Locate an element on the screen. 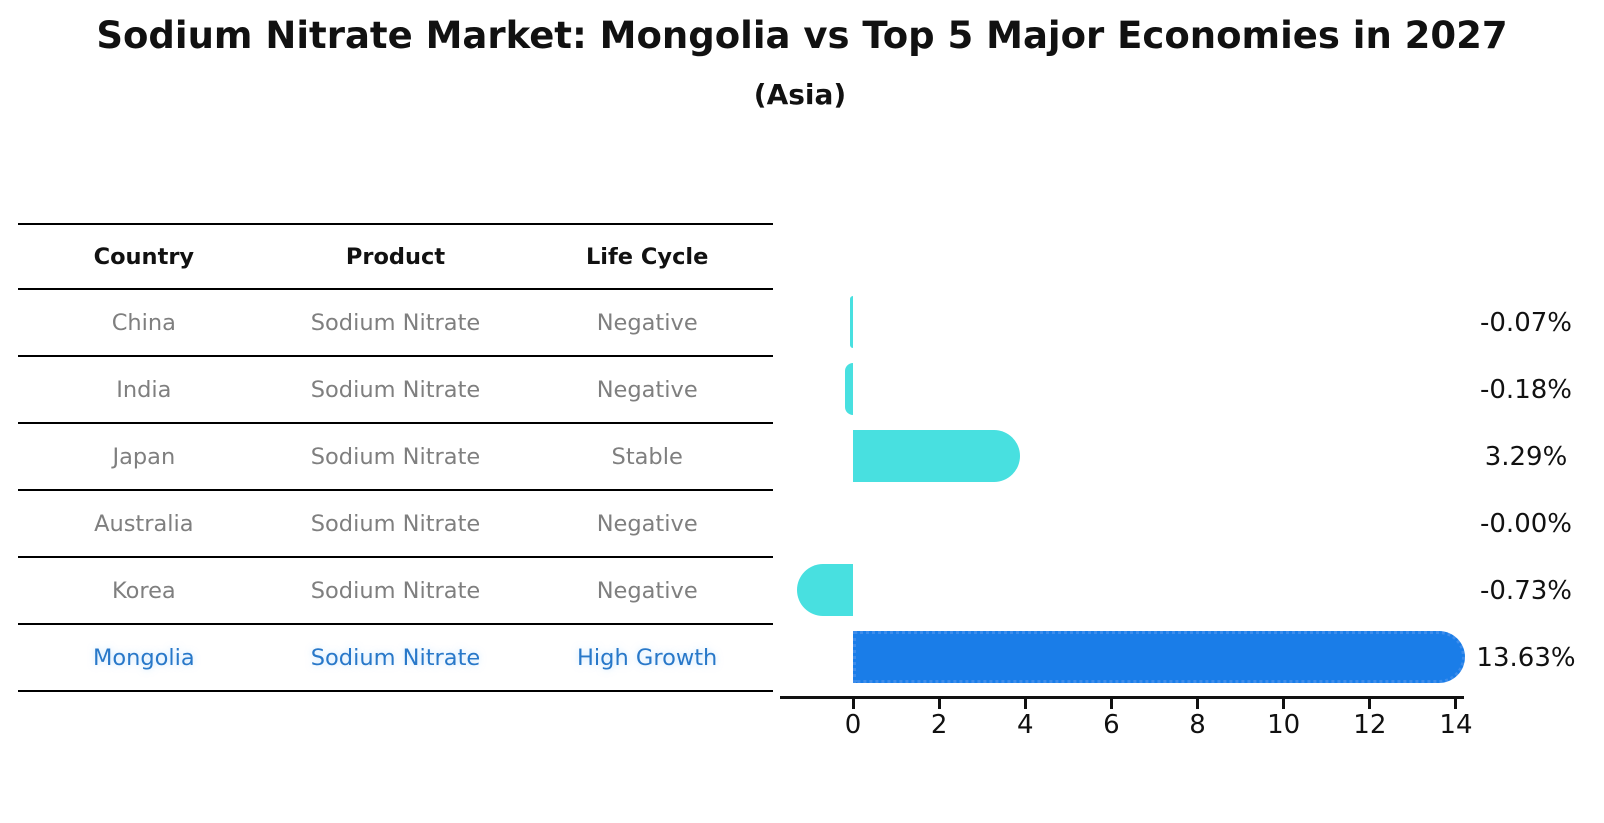  table-header-row: Country Product Life Cycle is located at coordinates (395, 255).